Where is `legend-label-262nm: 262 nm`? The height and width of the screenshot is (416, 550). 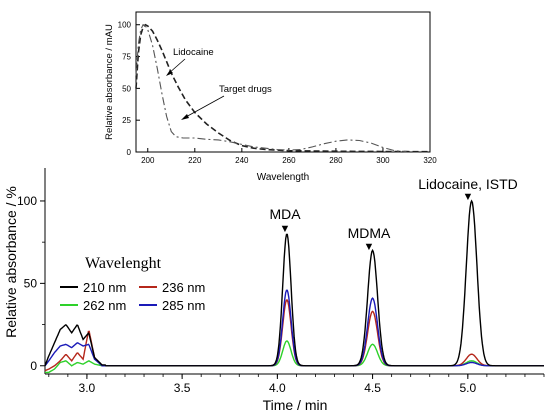
legend-label-262nm: 262 nm is located at coordinates (104, 305).